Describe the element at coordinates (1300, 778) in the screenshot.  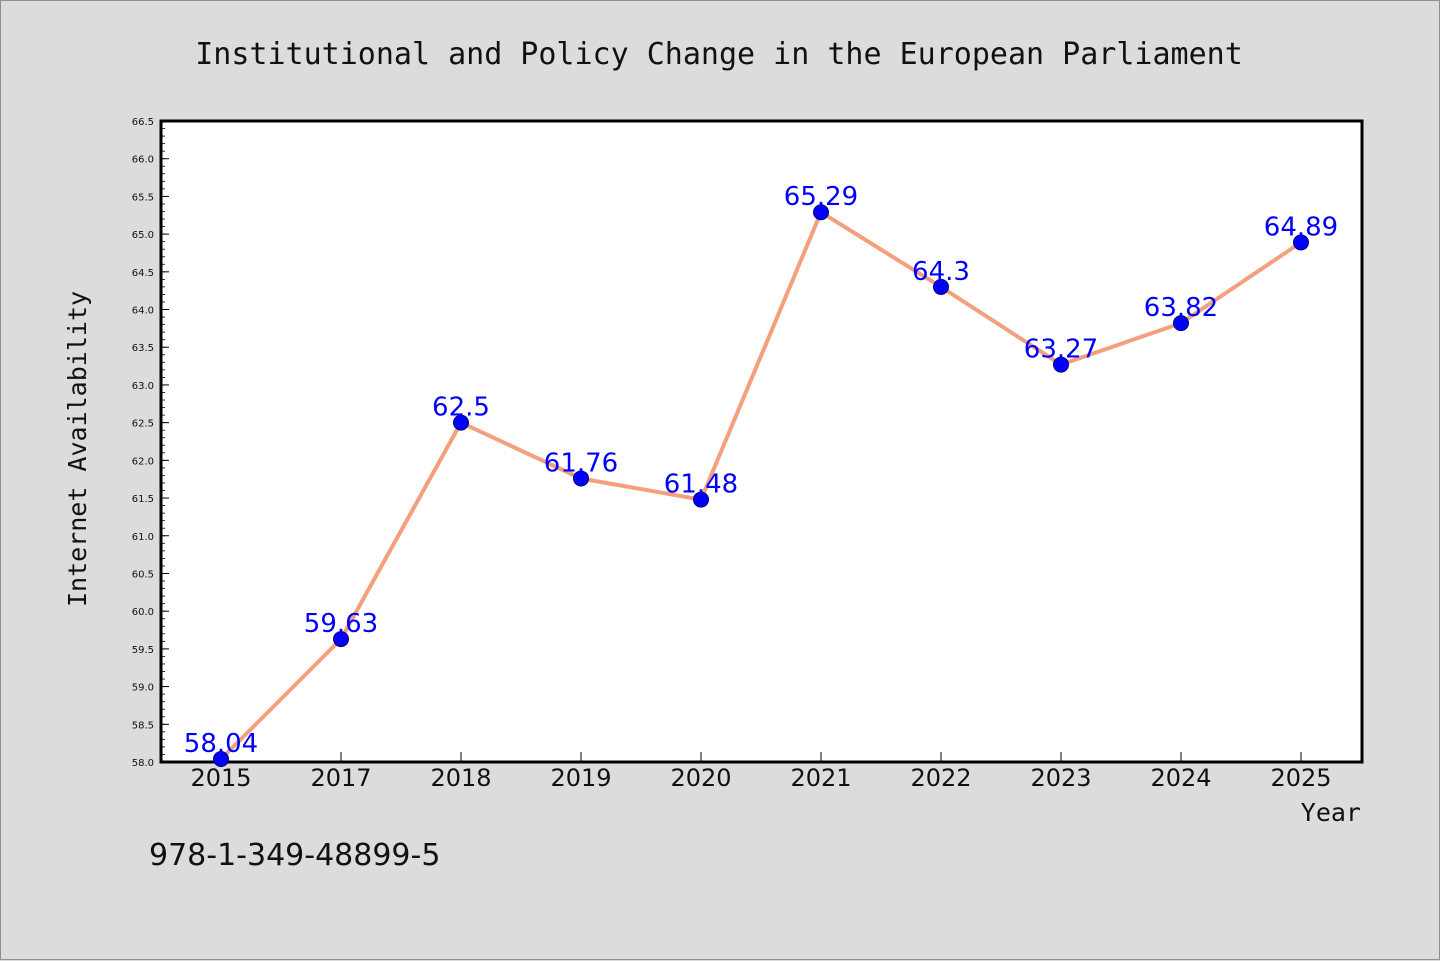
I see `x-tick-label: 2025` at that location.